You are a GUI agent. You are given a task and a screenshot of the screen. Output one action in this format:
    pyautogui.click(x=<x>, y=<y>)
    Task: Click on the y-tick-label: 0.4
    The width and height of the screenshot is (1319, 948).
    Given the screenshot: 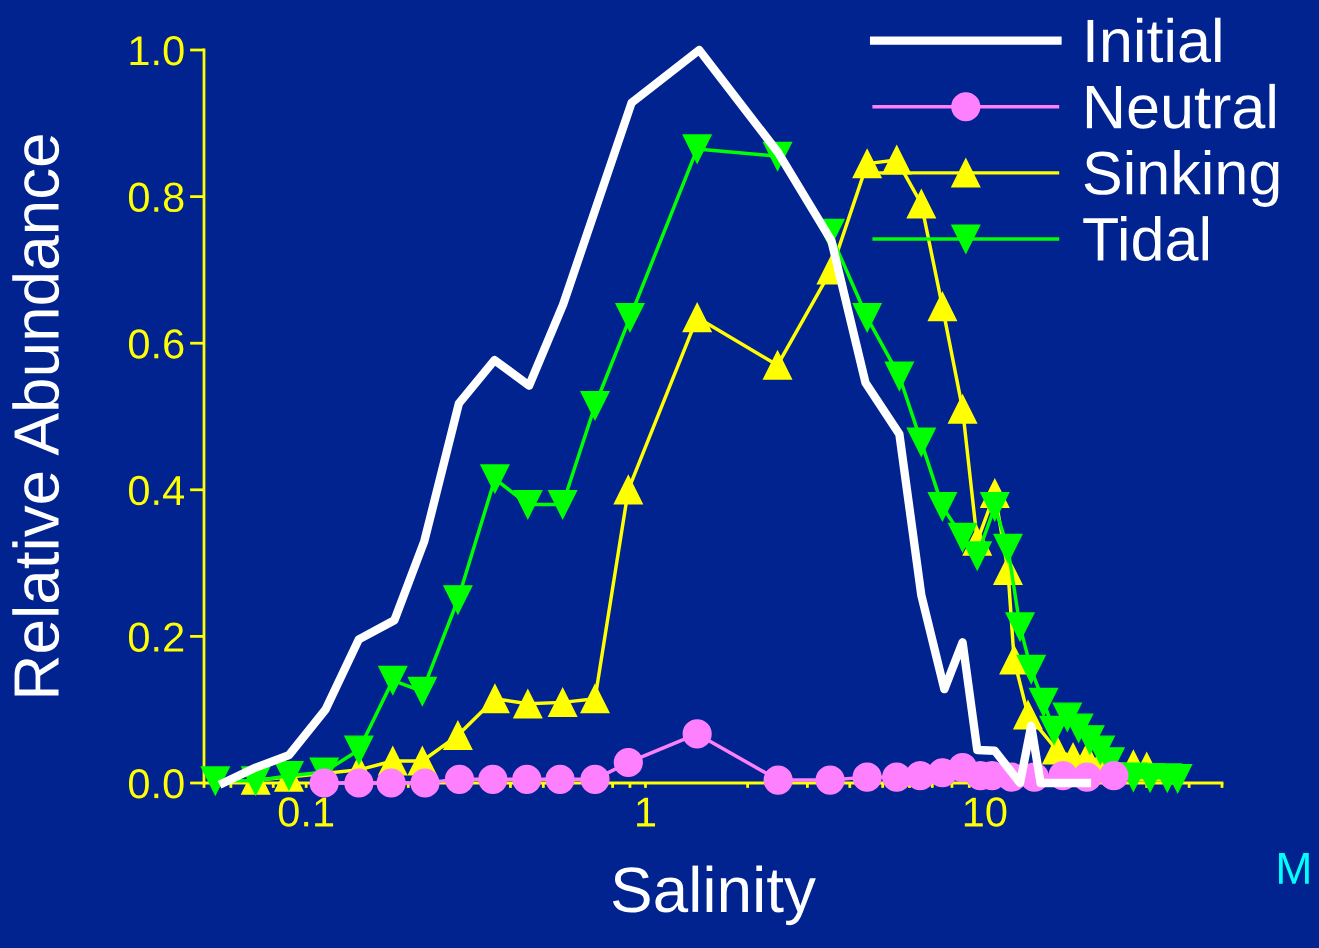 What is the action you would take?
    pyautogui.click(x=156, y=490)
    